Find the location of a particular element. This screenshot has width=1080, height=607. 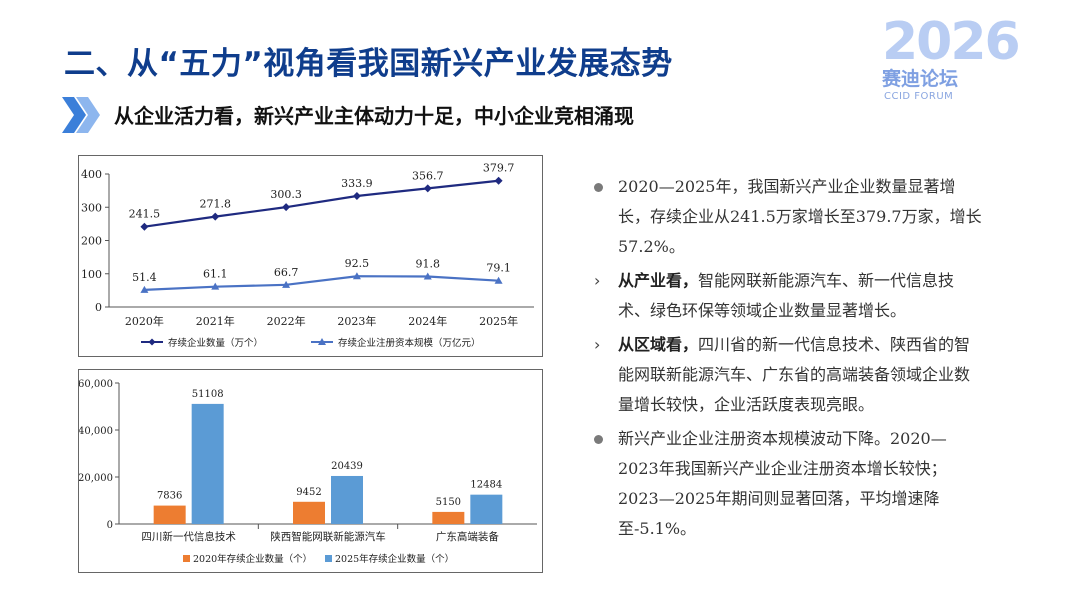

page-title: 二、从“五力”视角看我国新兴产业发展态势 is located at coordinates (368, 64).